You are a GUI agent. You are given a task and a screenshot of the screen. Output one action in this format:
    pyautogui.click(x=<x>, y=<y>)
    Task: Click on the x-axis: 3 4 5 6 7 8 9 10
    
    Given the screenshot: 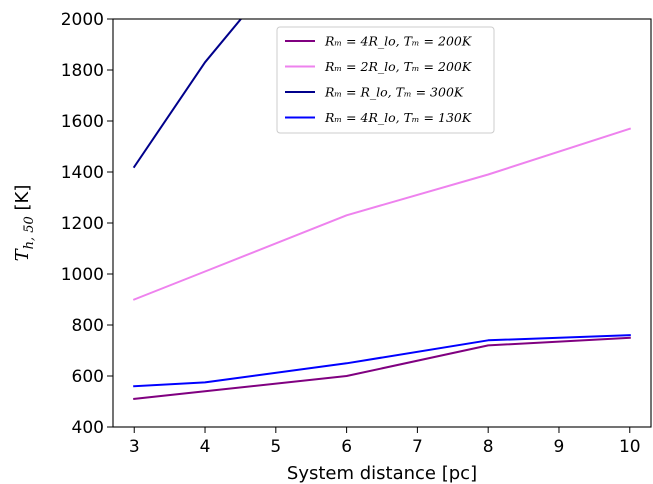 What is the action you would take?
    pyautogui.click(x=385, y=442)
    